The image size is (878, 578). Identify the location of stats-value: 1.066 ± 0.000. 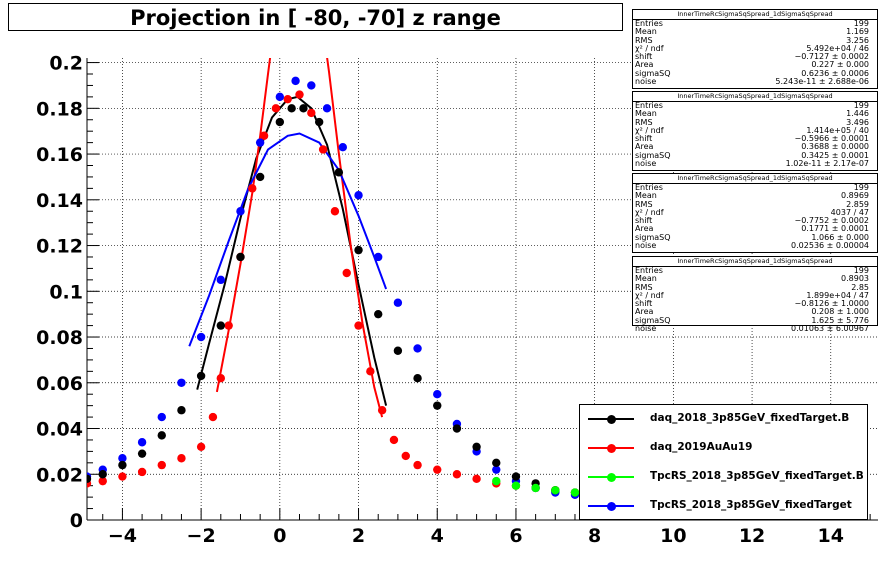
(840, 237).